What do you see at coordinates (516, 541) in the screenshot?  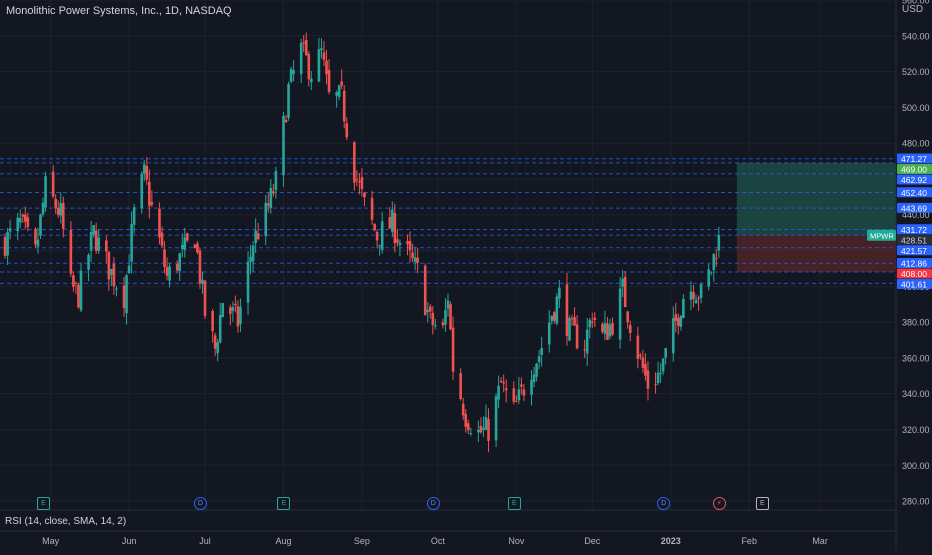 I see `time-tick-label: Nov` at bounding box center [516, 541].